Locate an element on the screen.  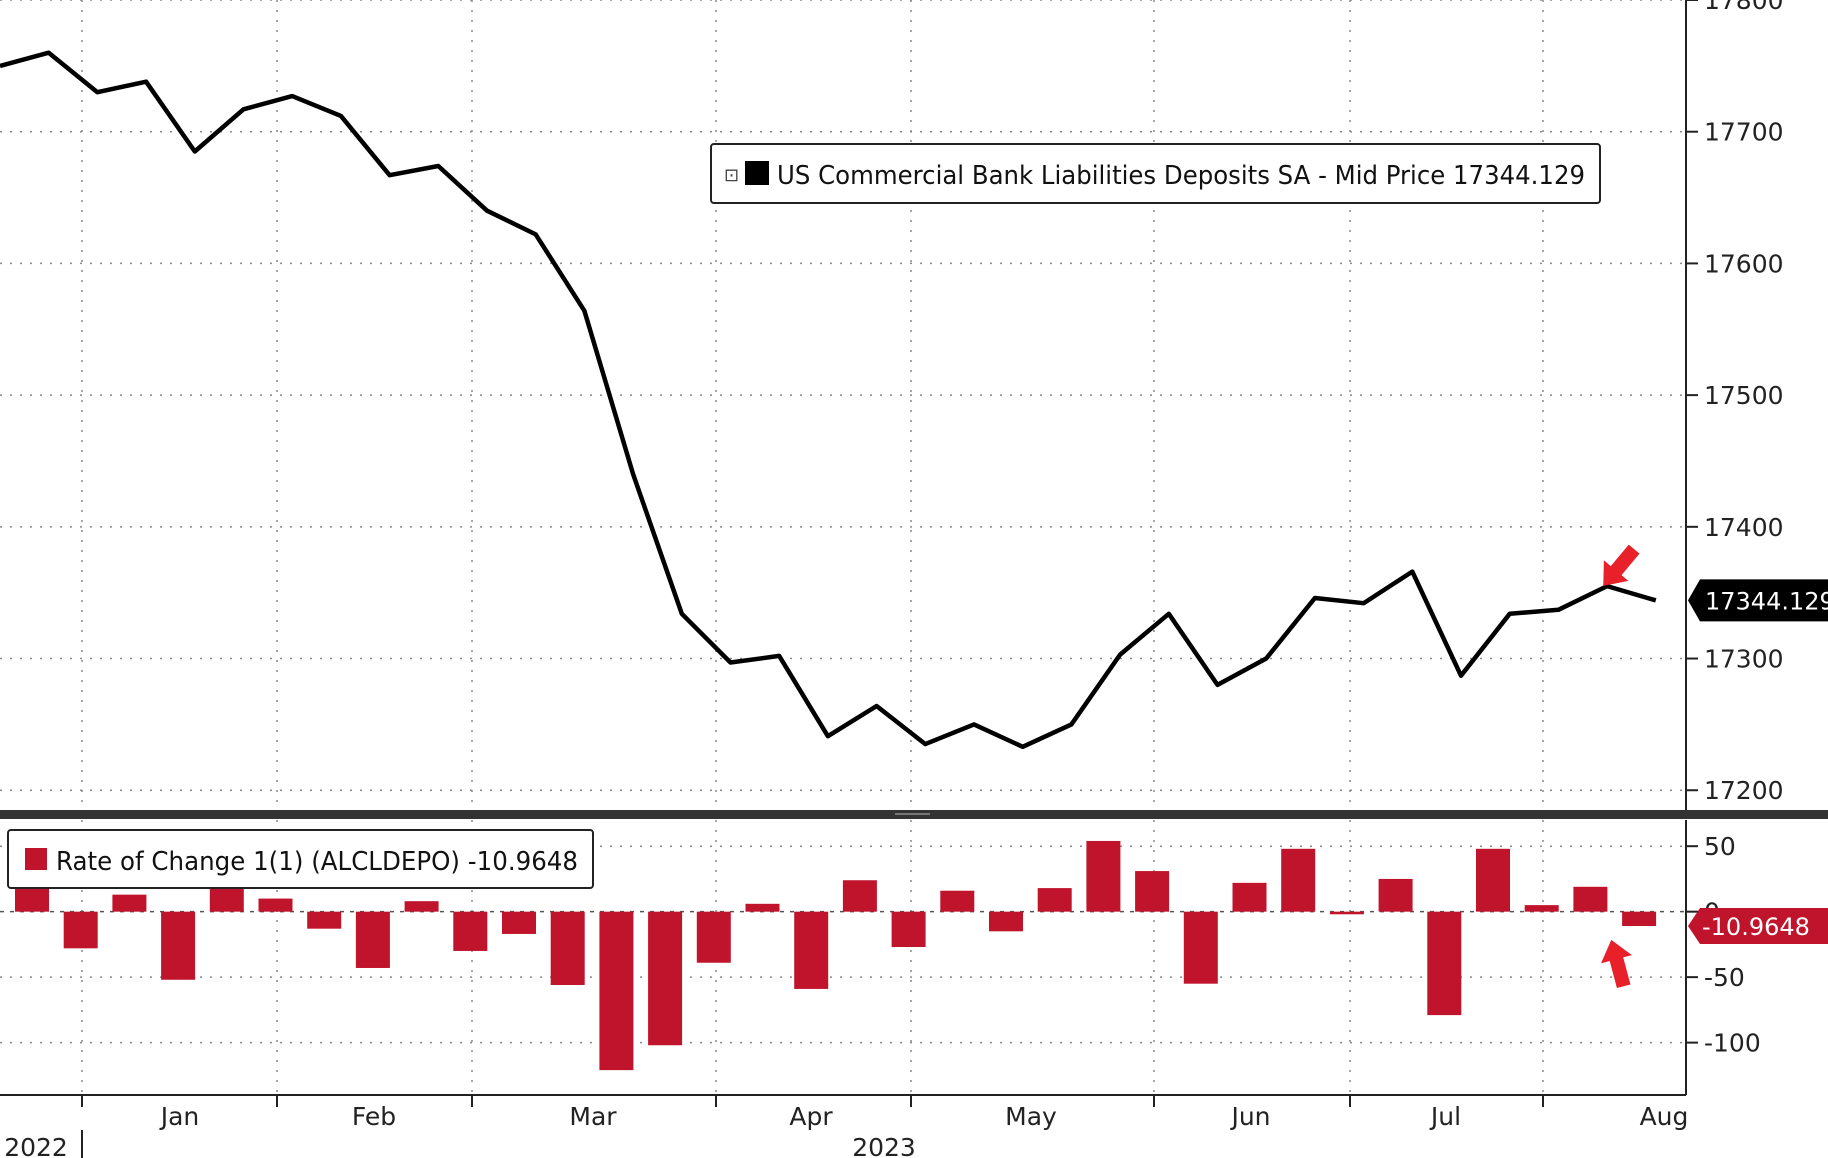
x-tick-label: May is located at coordinates (1031, 1116).